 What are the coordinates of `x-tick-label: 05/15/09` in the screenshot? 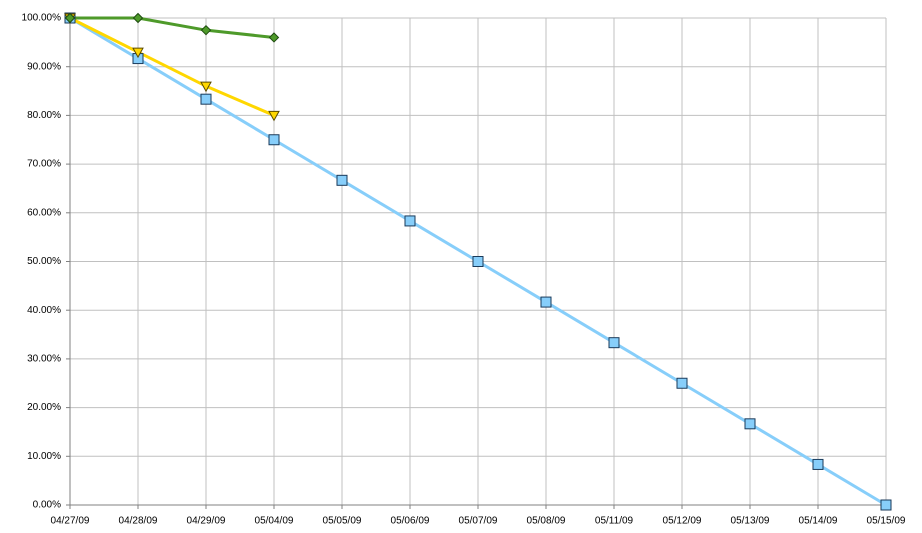 It's located at (886, 521).